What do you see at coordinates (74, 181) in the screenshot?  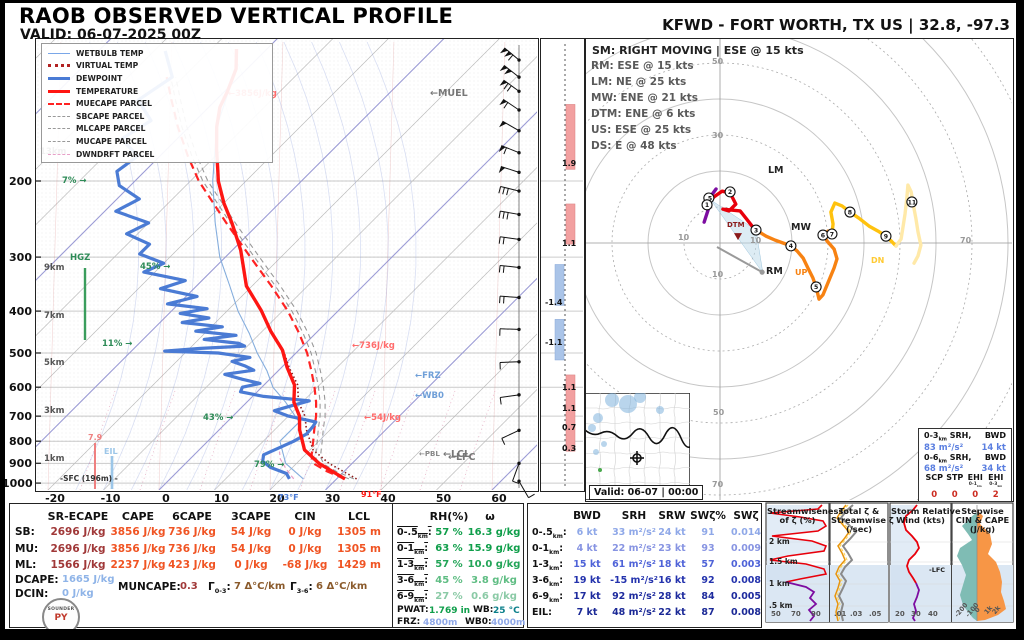 I see `skewt-annotation: 7% →` at bounding box center [74, 181].